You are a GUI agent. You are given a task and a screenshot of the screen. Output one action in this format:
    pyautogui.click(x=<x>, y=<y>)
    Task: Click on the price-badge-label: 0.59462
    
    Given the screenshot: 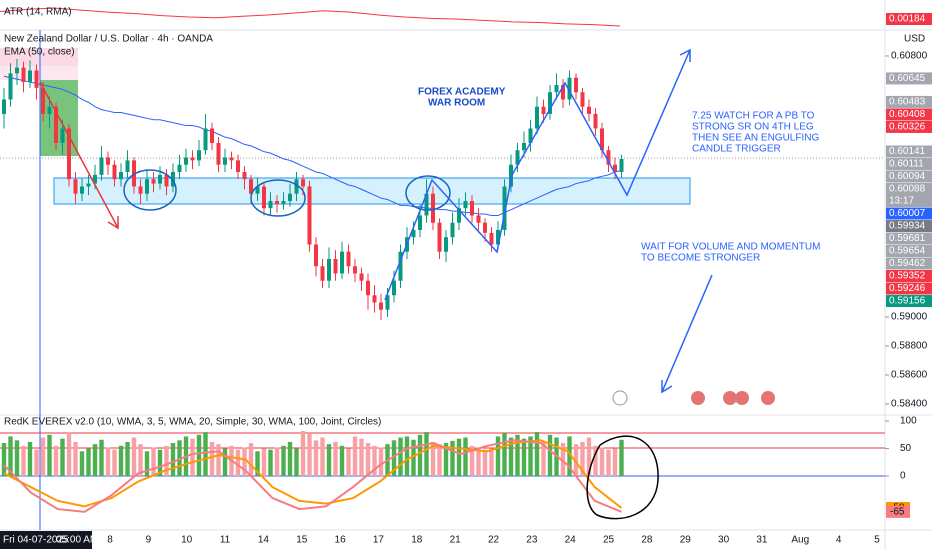 What is the action you would take?
    pyautogui.click(x=907, y=263)
    